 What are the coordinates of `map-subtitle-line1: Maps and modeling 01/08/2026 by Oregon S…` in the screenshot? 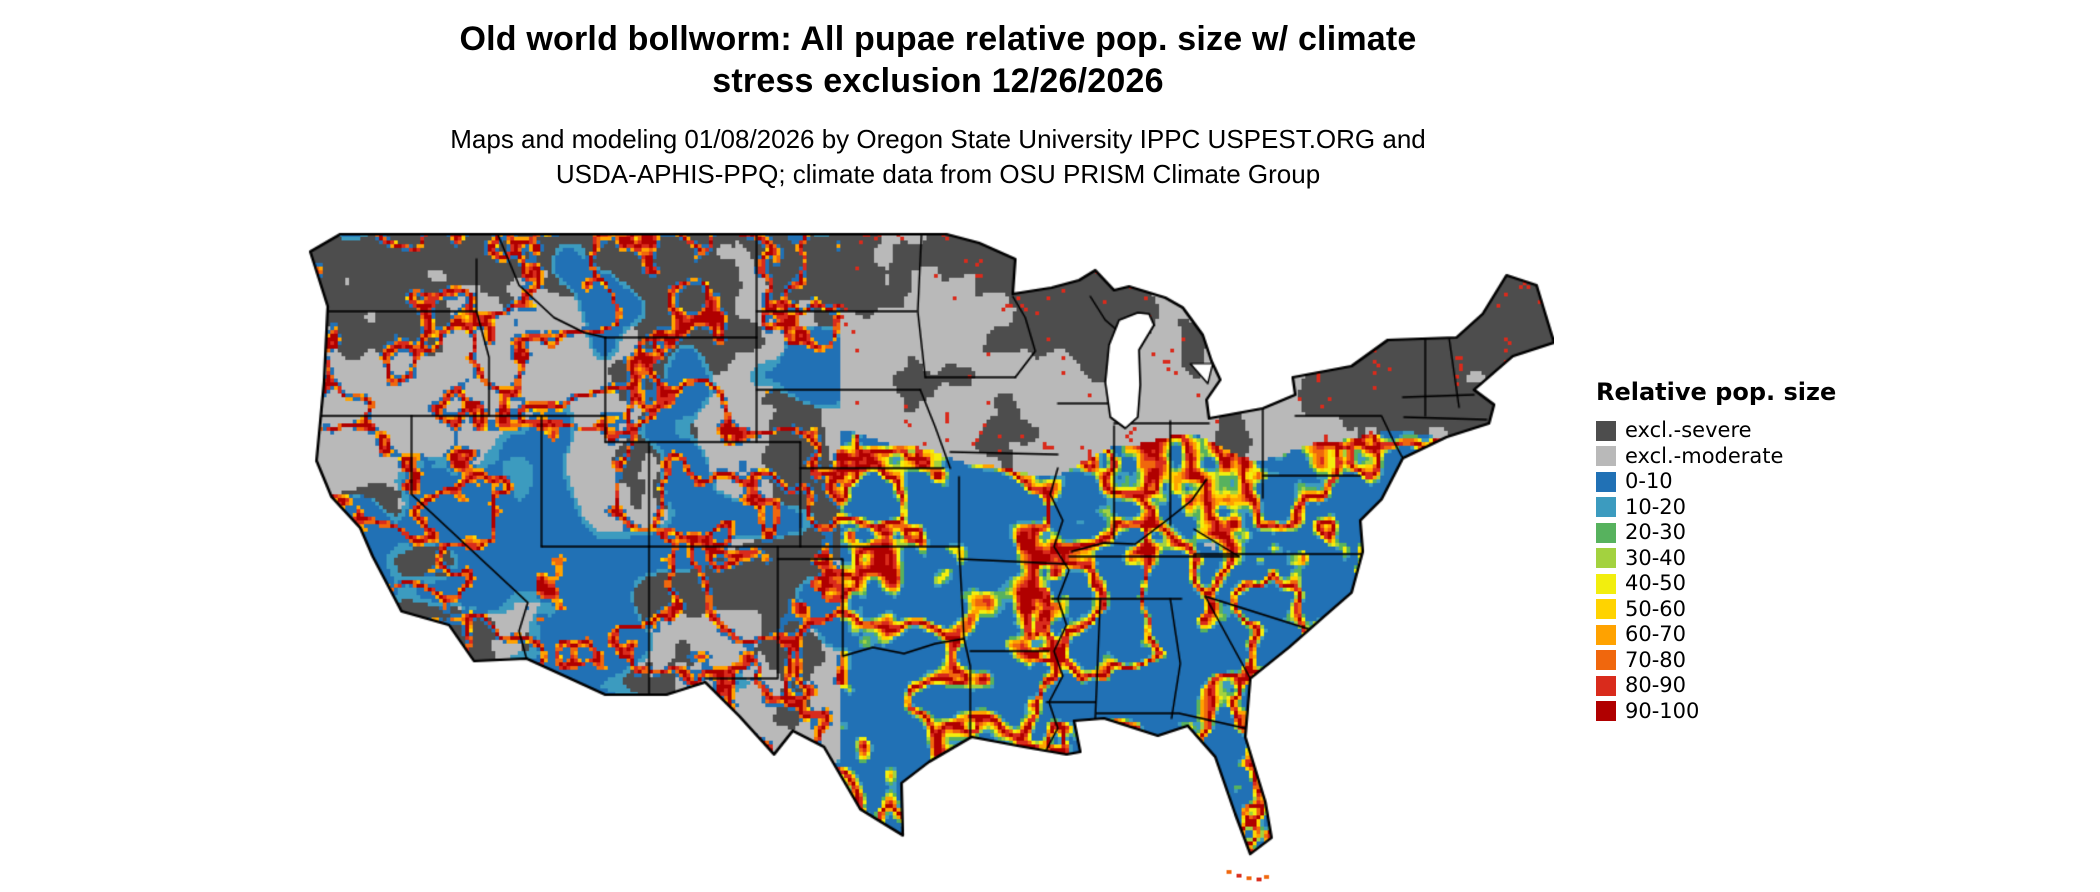 It's located at (938, 139).